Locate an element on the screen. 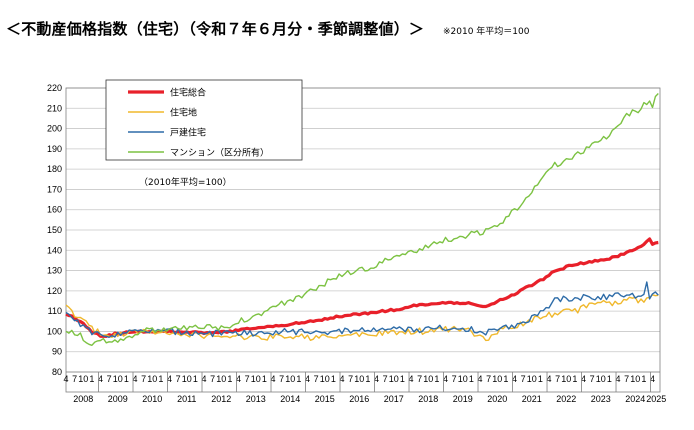  x-year-label: 2023 is located at coordinates (601, 399).